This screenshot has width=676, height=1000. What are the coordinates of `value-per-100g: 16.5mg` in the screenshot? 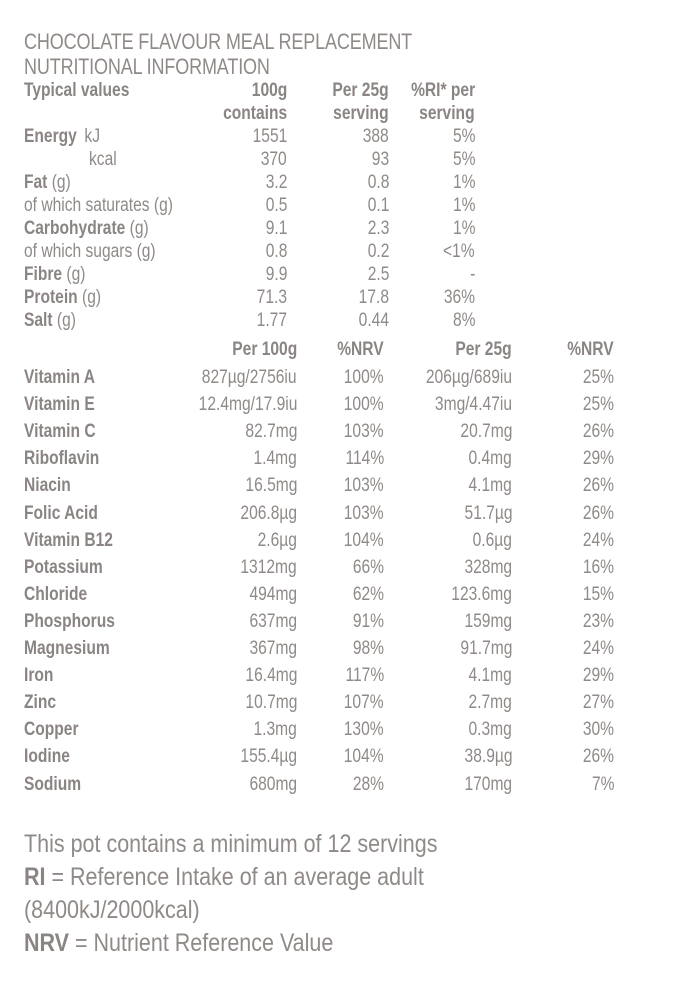 It's located at (271, 486).